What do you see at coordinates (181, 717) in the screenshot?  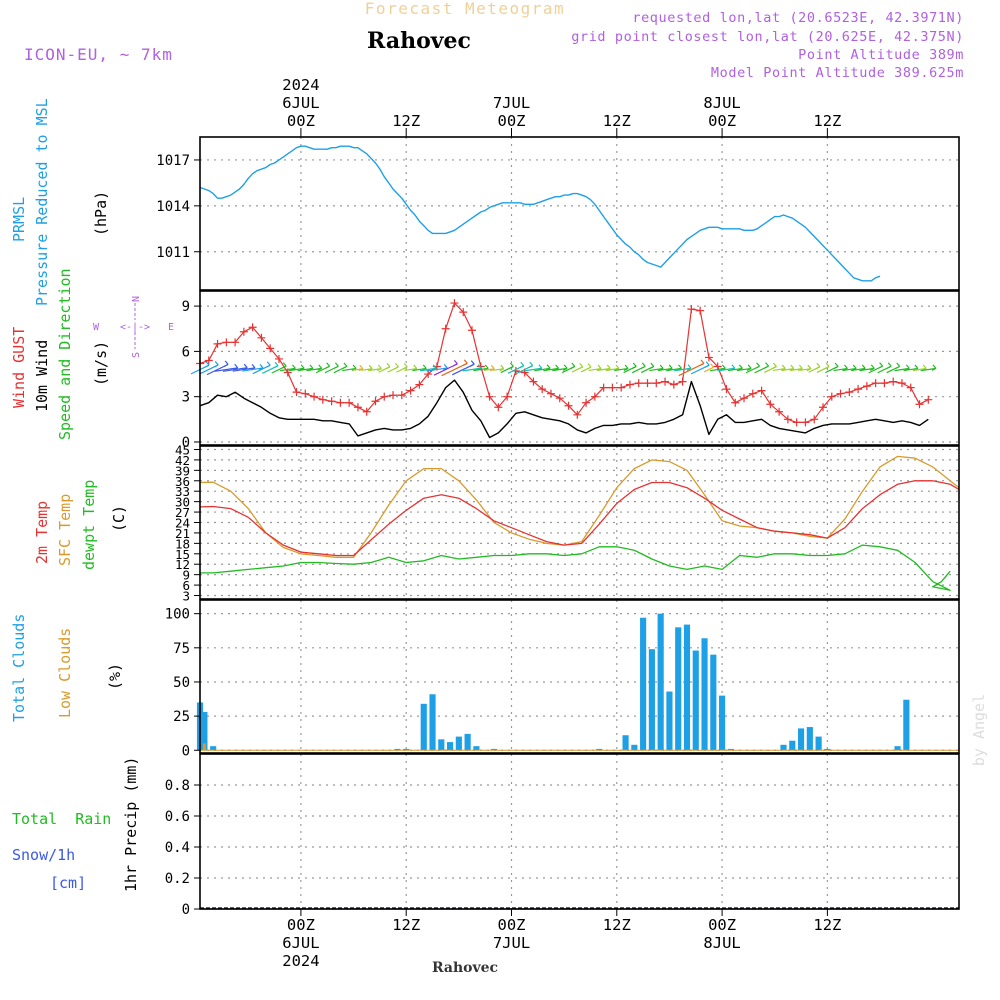 I see `y-tick-label: 25` at bounding box center [181, 717].